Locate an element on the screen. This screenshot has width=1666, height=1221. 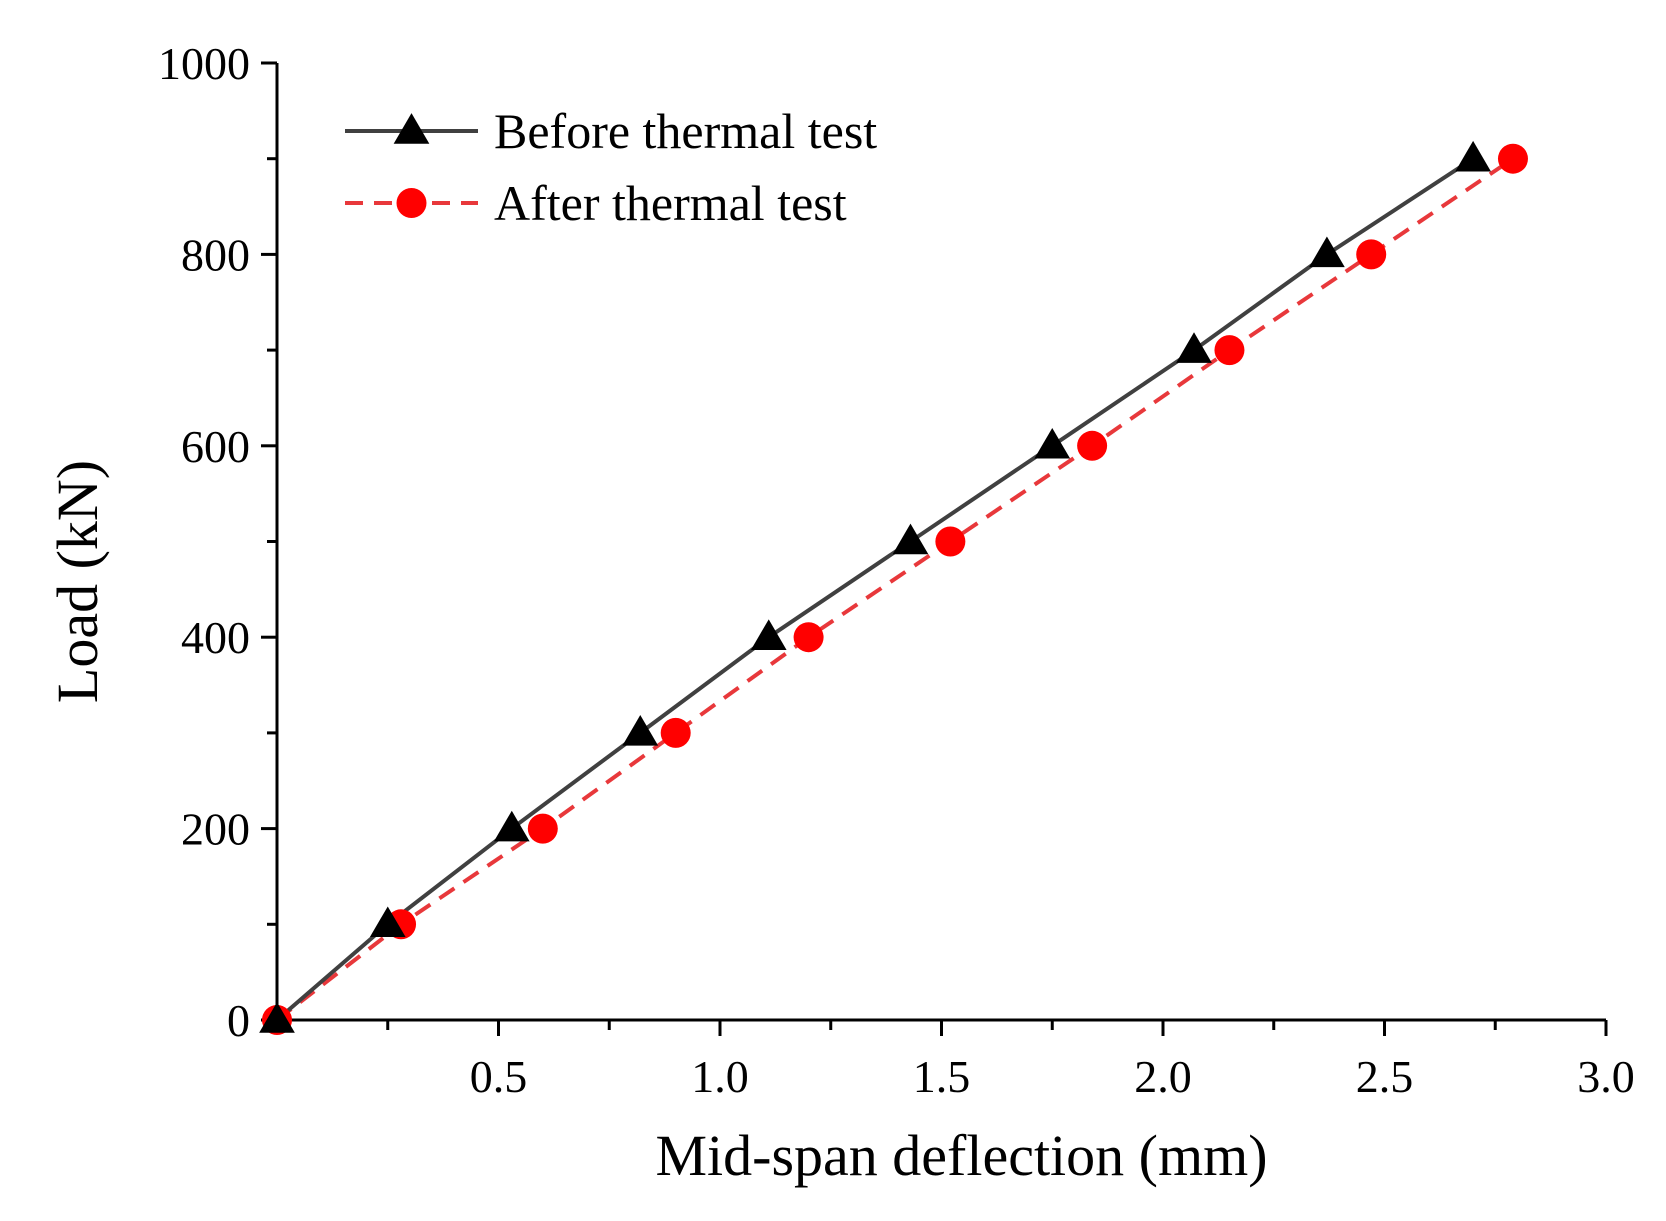
legend: Before thermal test After thermal test is located at coordinates (611, 167).